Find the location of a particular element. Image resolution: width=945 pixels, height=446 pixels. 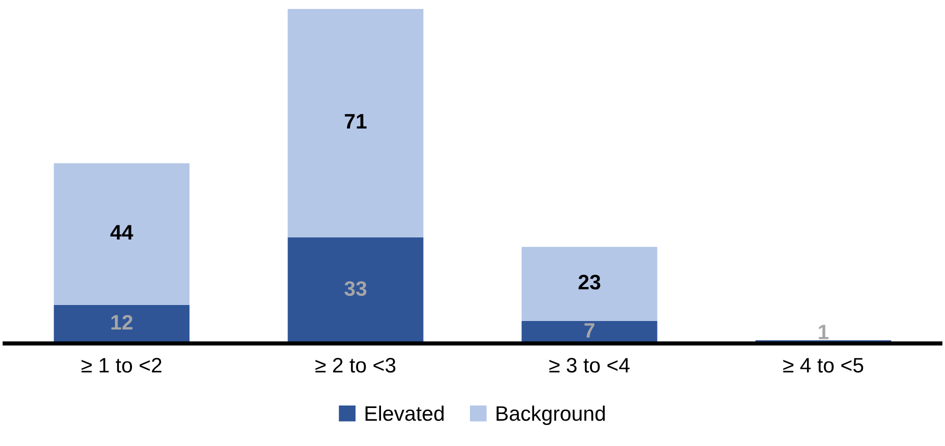

data-label: 12 is located at coordinates (121, 322).